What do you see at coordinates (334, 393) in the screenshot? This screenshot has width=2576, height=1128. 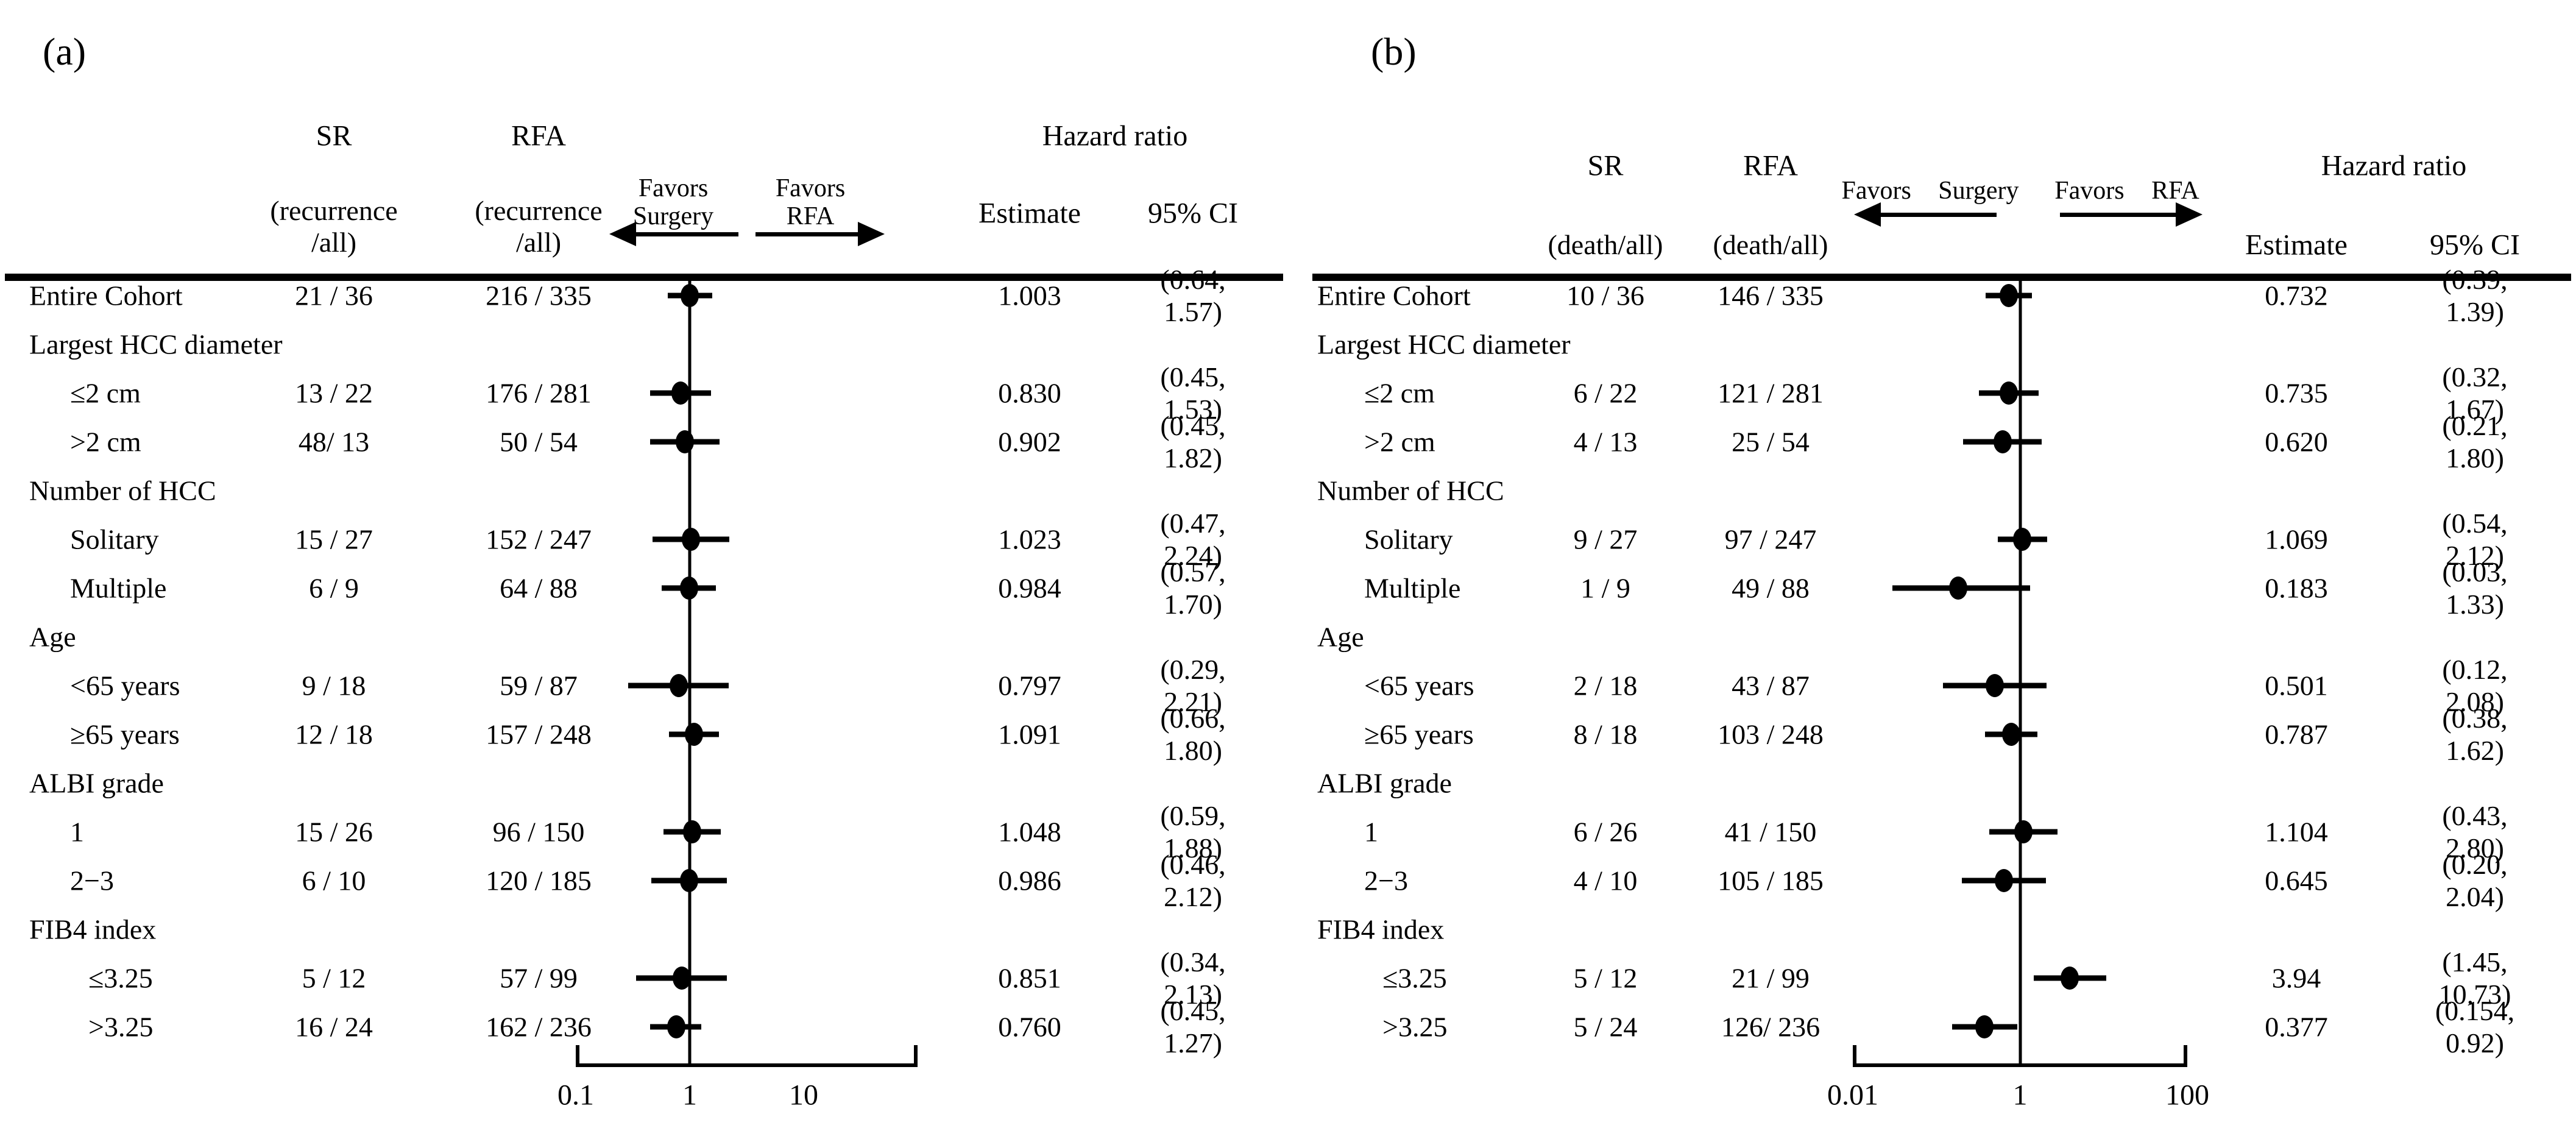 I see `sr-value: 13 / 22` at bounding box center [334, 393].